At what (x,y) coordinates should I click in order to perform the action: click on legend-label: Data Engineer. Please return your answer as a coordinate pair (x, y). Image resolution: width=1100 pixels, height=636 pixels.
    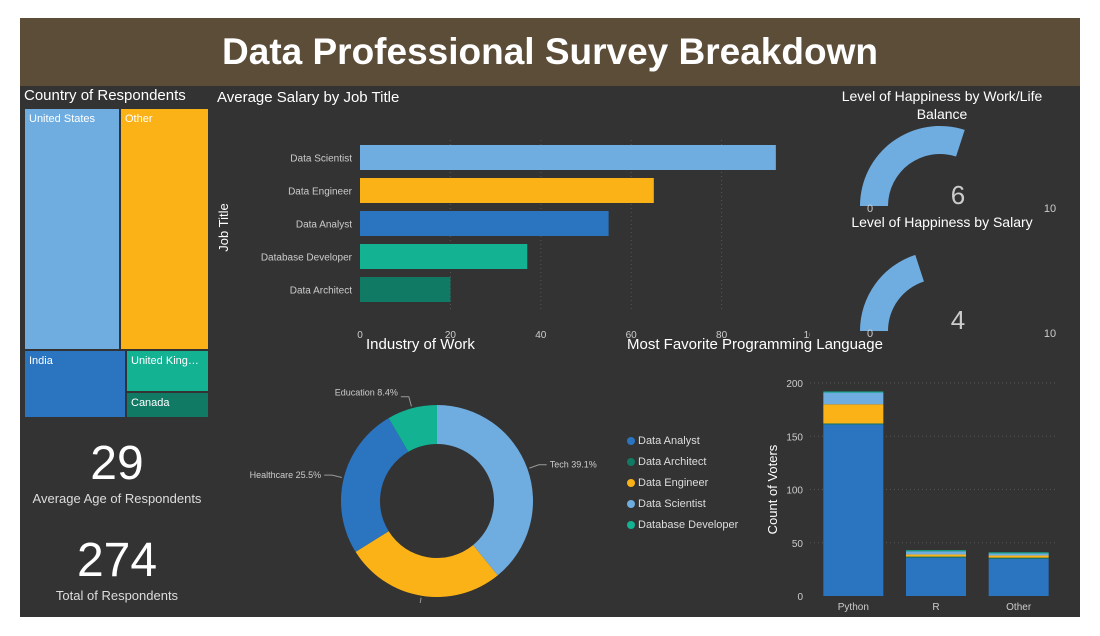
    Looking at the image, I should click on (673, 483).